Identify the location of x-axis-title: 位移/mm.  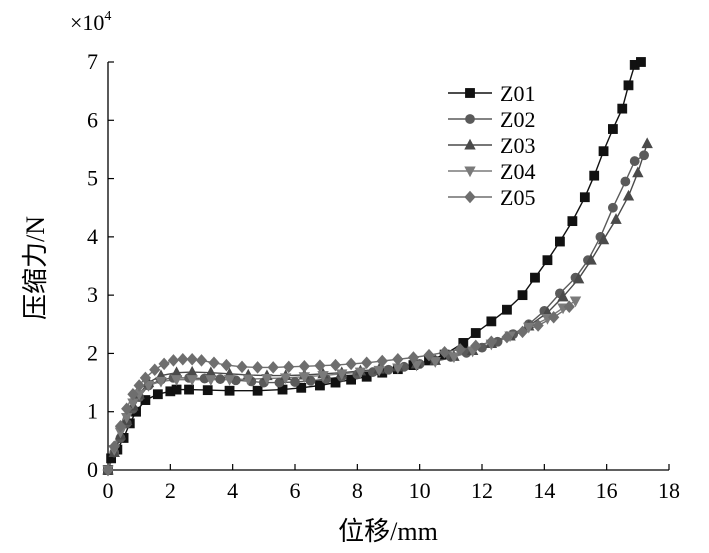
(388, 531).